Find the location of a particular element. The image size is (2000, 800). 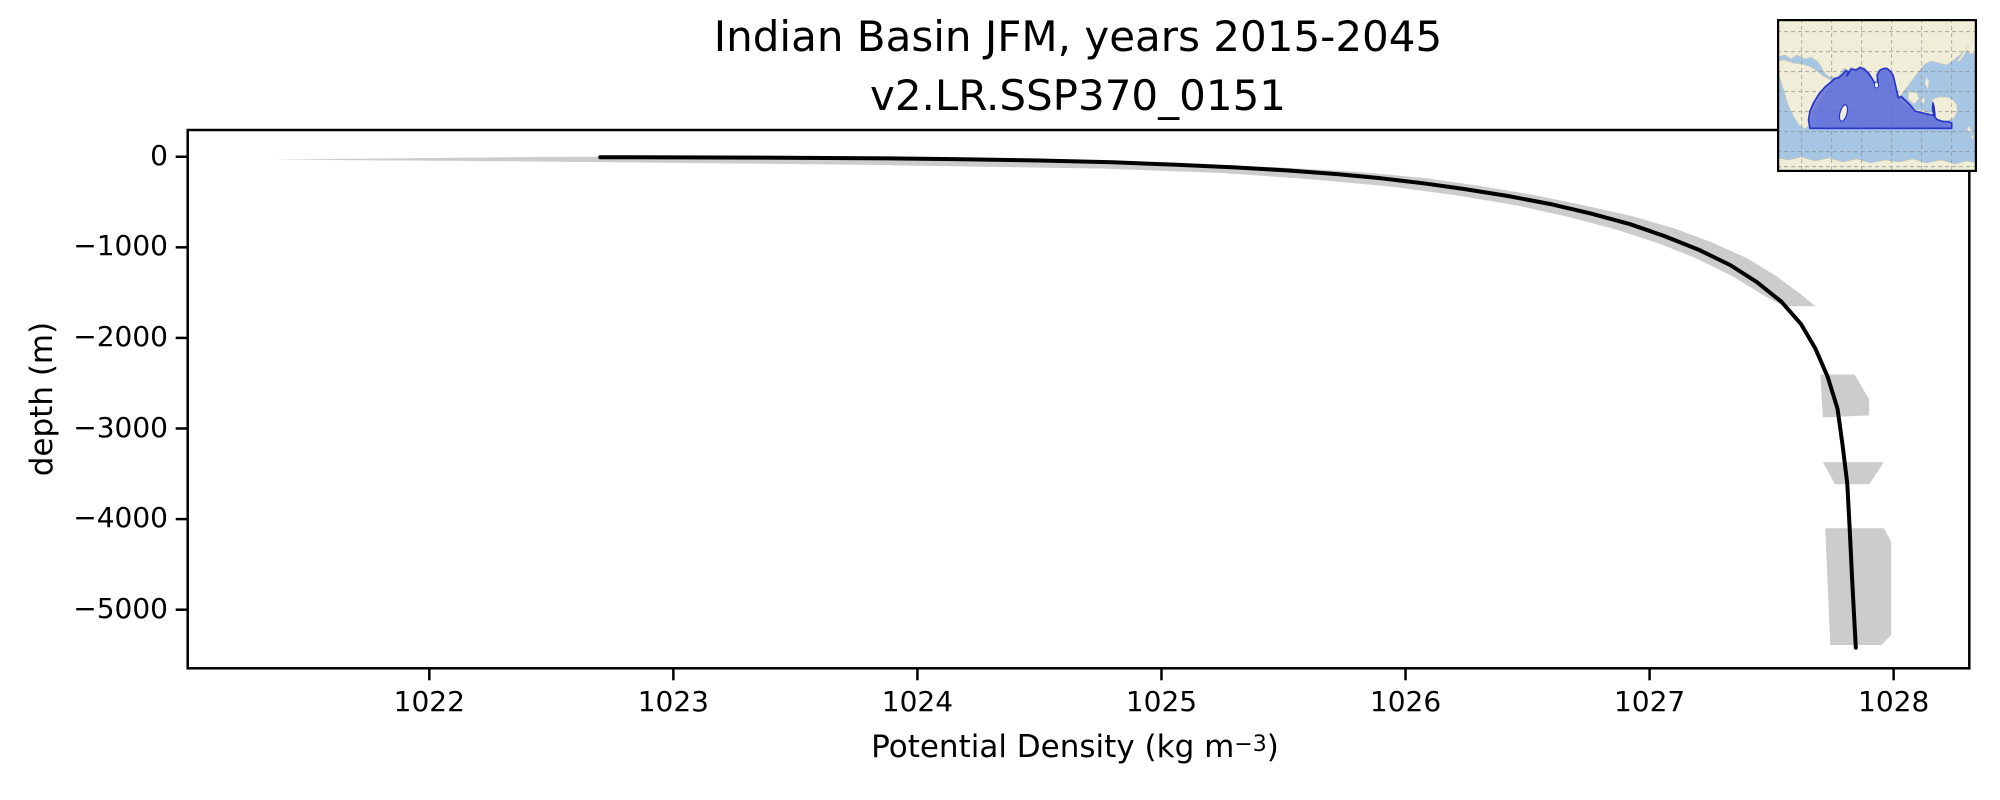

y-tick-label: −3000 is located at coordinates (120, 427).